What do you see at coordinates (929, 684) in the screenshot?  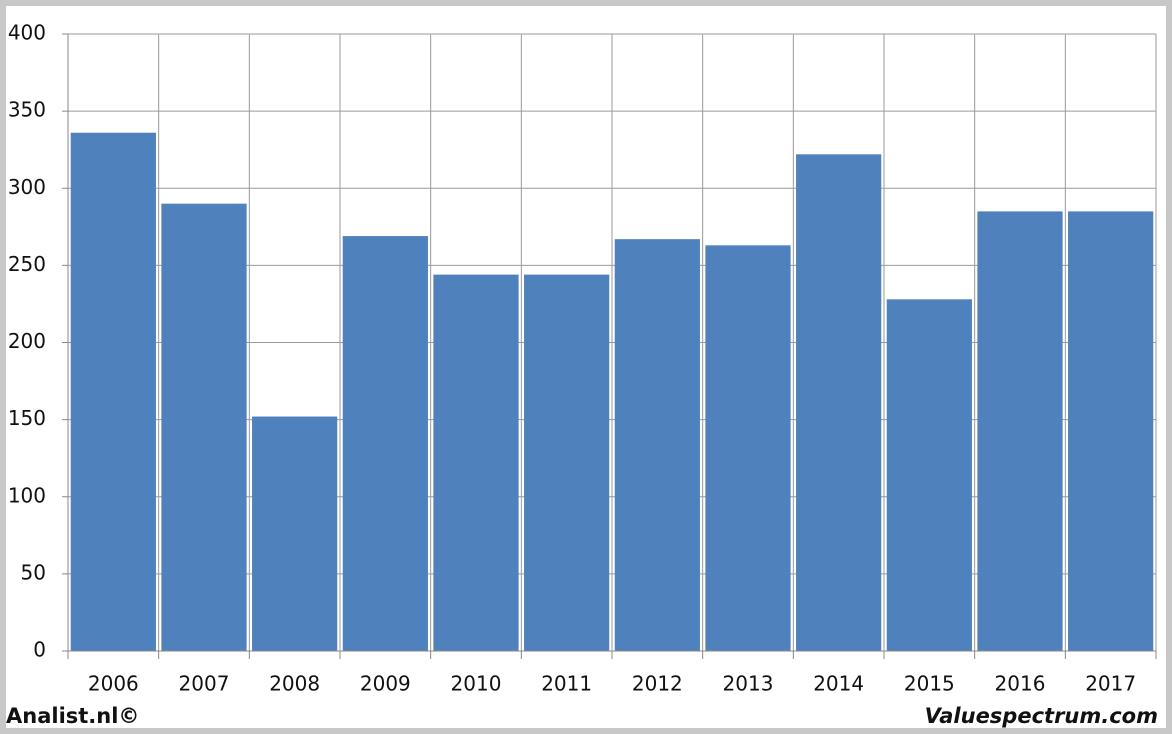 I see `x-tick-label: 2015` at bounding box center [929, 684].